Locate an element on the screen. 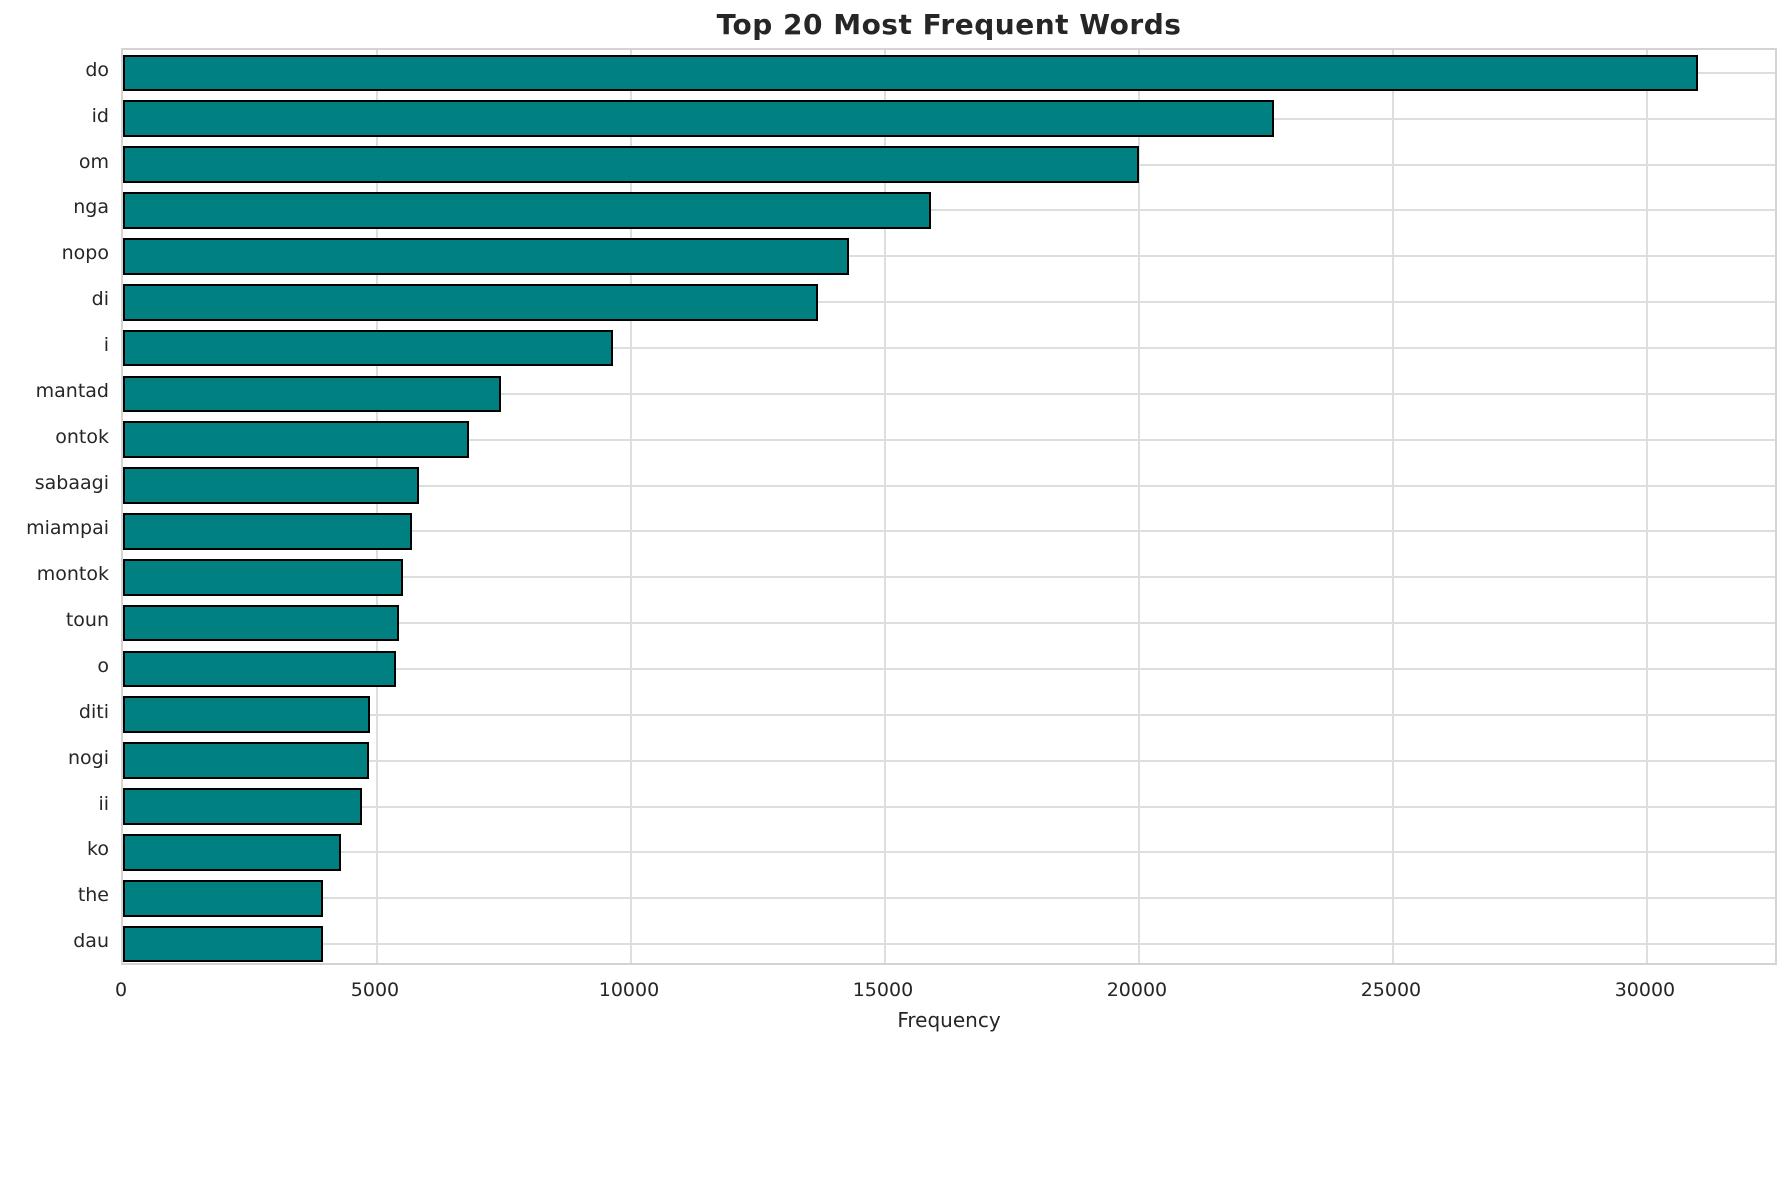  bar-om is located at coordinates (631, 164).